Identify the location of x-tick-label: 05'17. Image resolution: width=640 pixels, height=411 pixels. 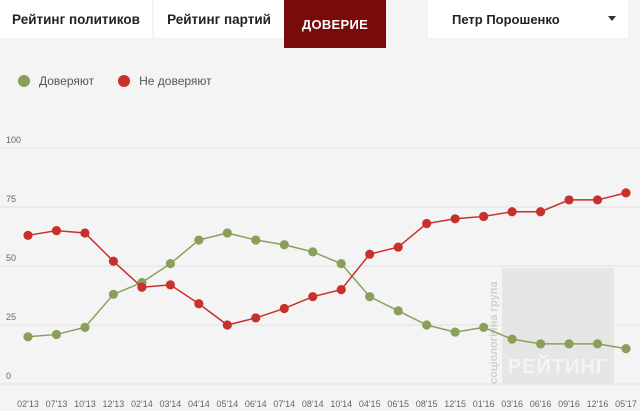
(626, 404).